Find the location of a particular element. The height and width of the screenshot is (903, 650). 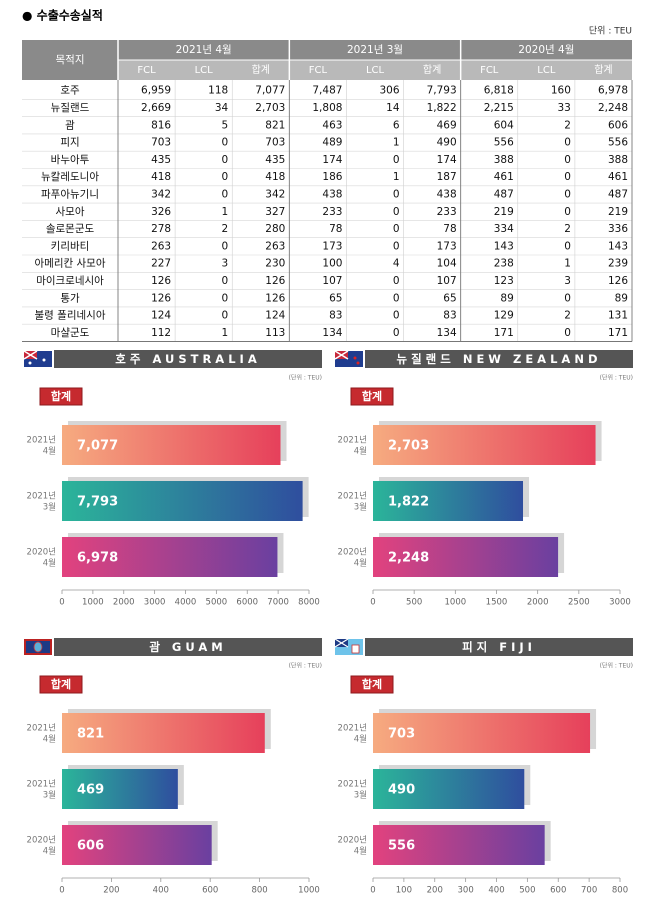

x-tick-label: 8000 is located at coordinates (309, 603).